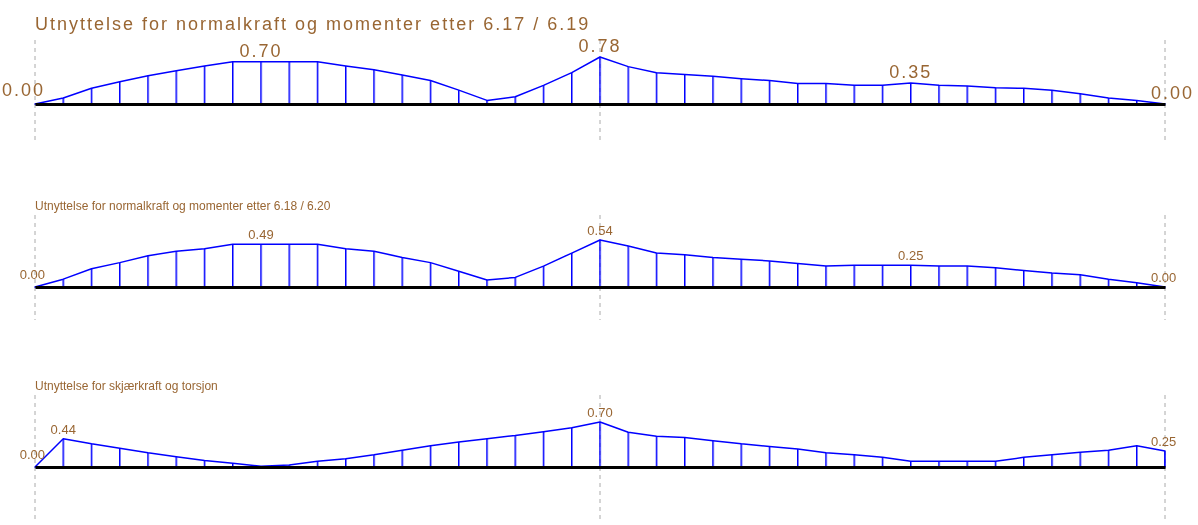 The height and width of the screenshot is (525, 1198). What do you see at coordinates (600, 230) in the screenshot?
I see `data-label: 0.54` at bounding box center [600, 230].